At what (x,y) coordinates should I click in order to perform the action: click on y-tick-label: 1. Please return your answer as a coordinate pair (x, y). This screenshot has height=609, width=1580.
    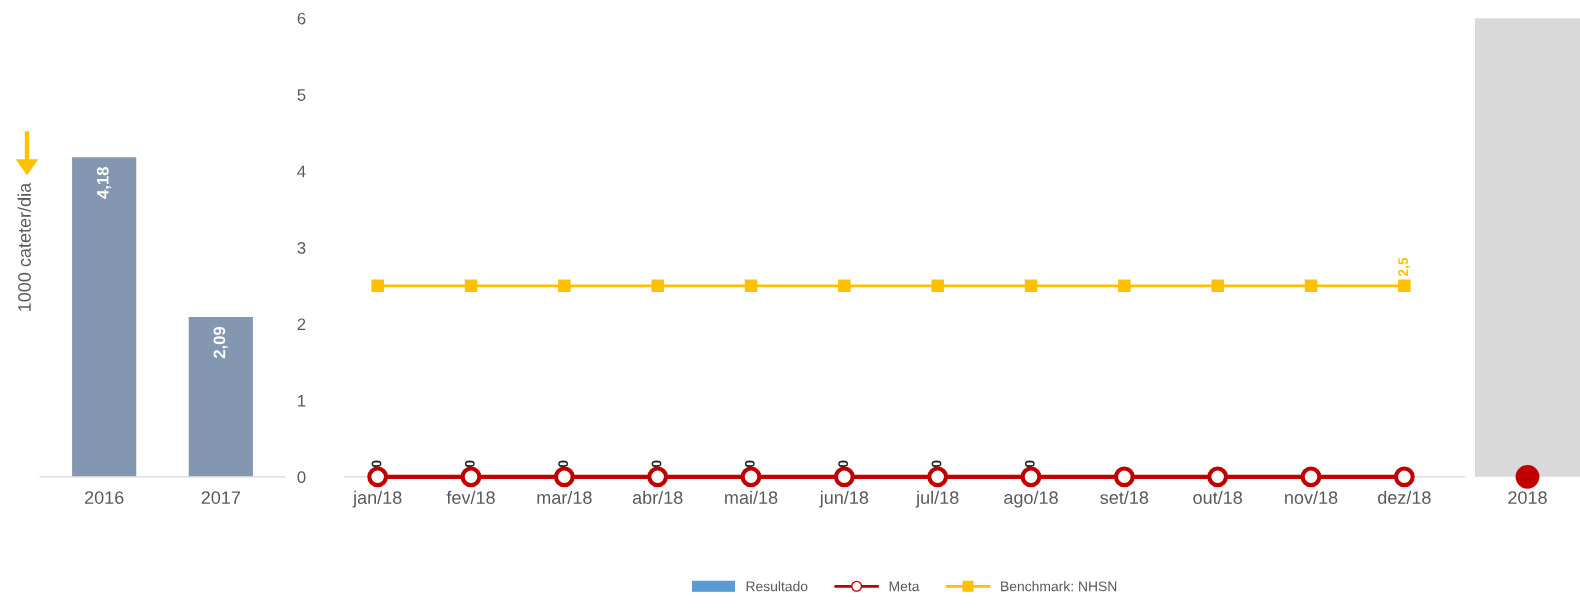
    Looking at the image, I should click on (302, 400).